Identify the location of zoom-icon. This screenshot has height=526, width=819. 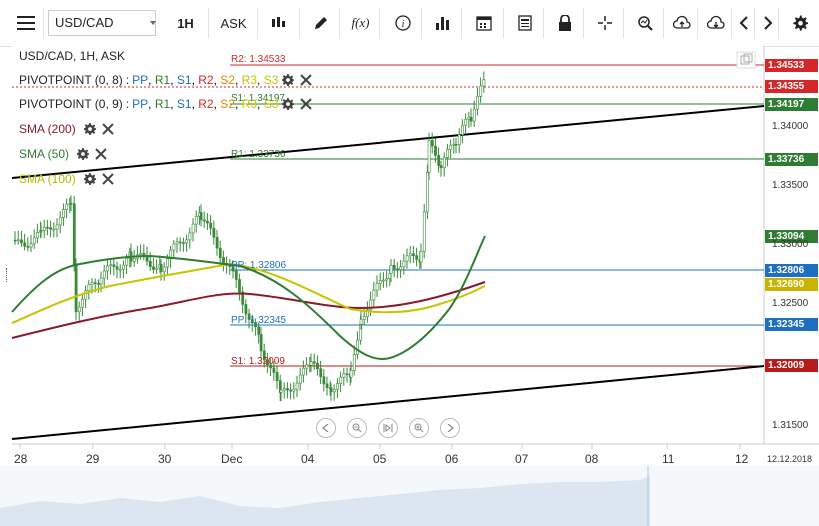
(645, 23).